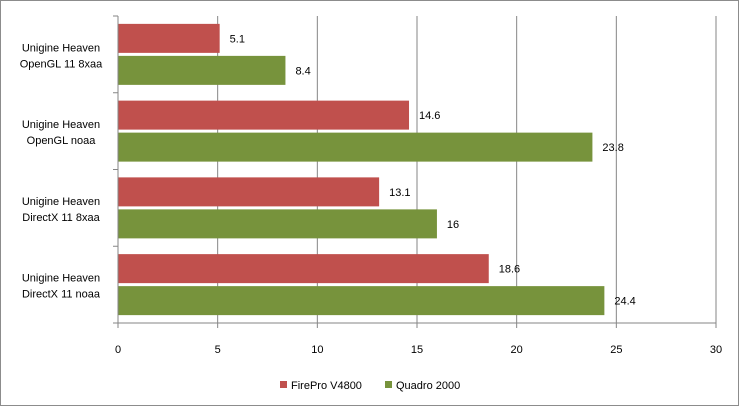 The width and height of the screenshot is (739, 407). Describe the element at coordinates (429, 116) in the screenshot. I see `data-label: 14.6` at that location.